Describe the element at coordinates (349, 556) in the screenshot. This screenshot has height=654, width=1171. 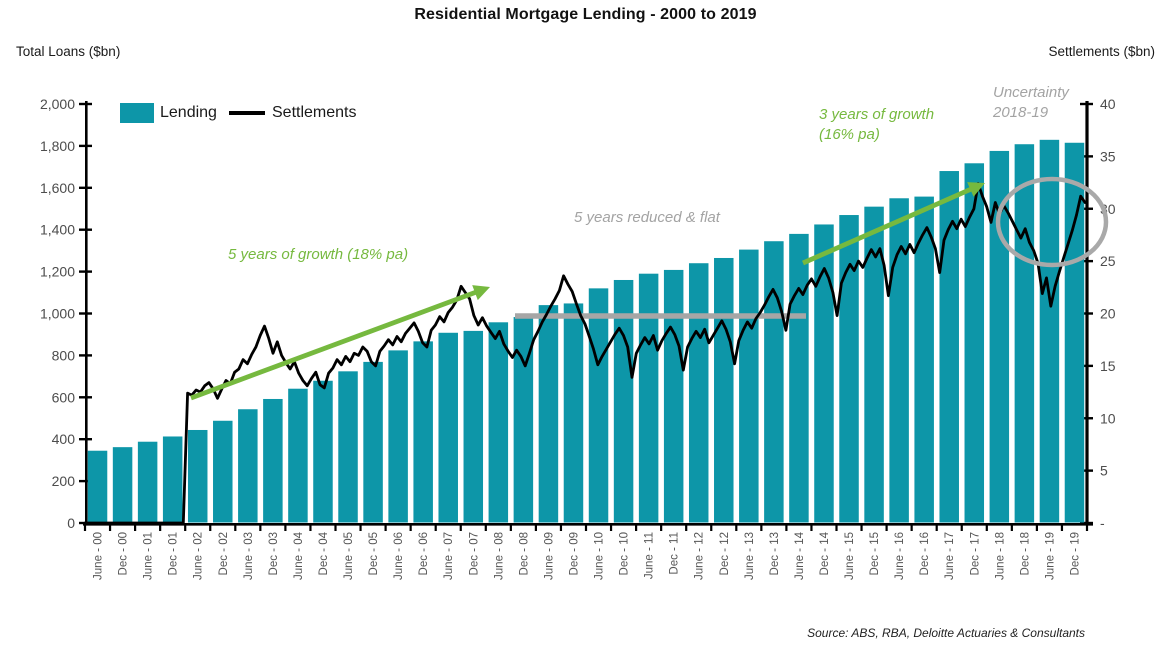
I see `x-axis-label: June - 05` at that location.